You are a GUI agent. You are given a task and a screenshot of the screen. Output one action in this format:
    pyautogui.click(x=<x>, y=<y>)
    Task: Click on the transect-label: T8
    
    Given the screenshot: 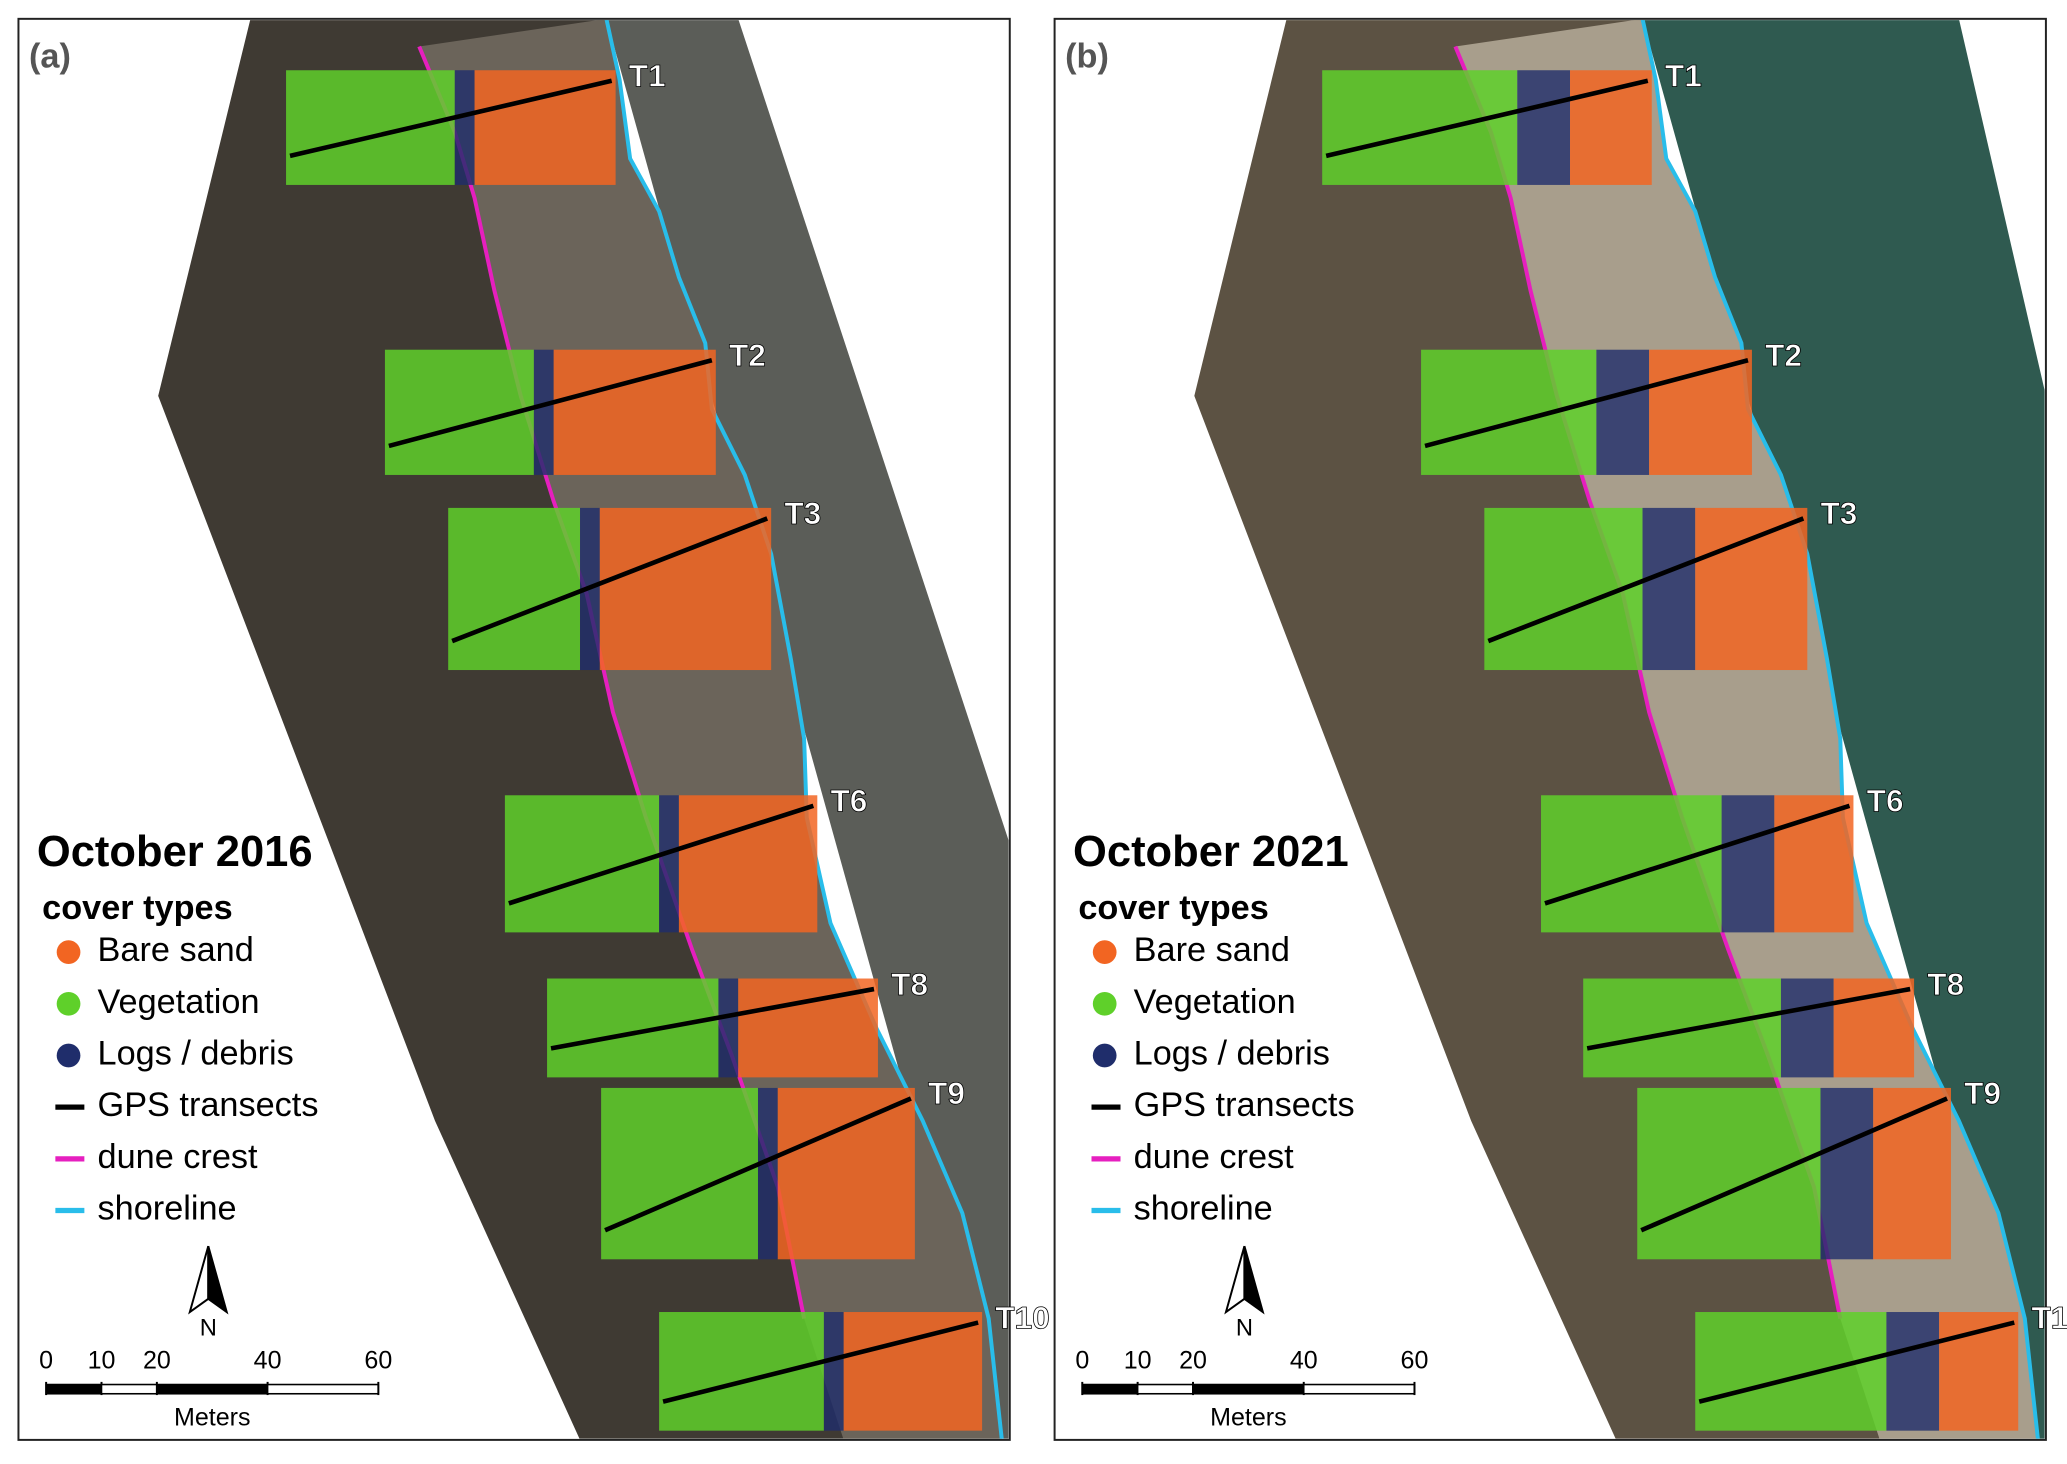 What is the action you would take?
    pyautogui.click(x=1945, y=984)
    